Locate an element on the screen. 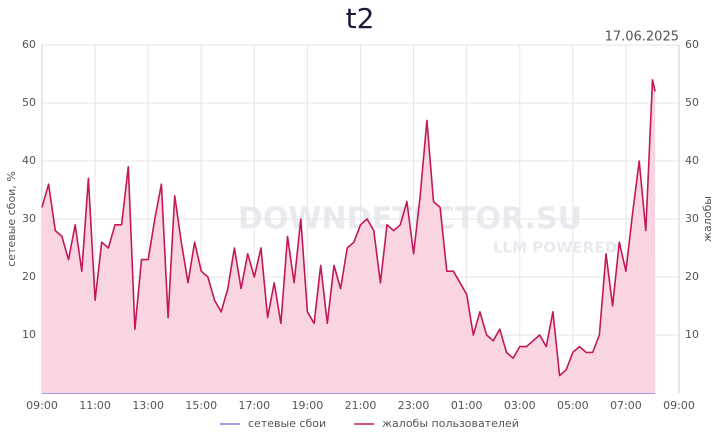 The image size is (720, 441). x-tick-label: 13:00 is located at coordinates (148, 405).